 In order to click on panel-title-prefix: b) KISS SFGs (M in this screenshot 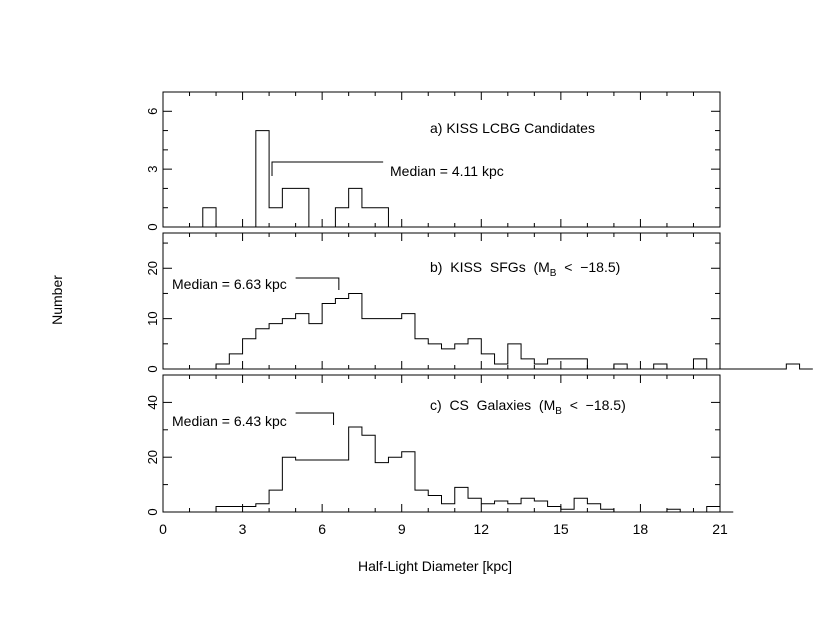, I will do `click(490, 267)`.